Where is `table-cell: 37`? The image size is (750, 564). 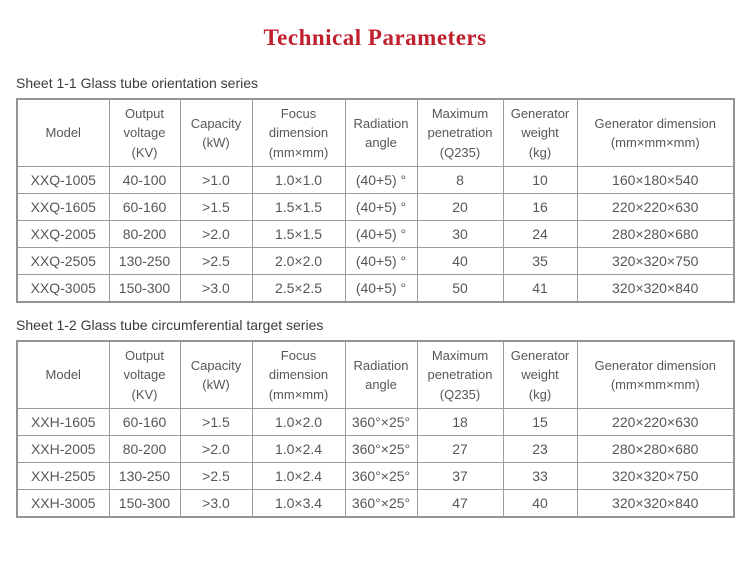 table-cell: 37 is located at coordinates (460, 476).